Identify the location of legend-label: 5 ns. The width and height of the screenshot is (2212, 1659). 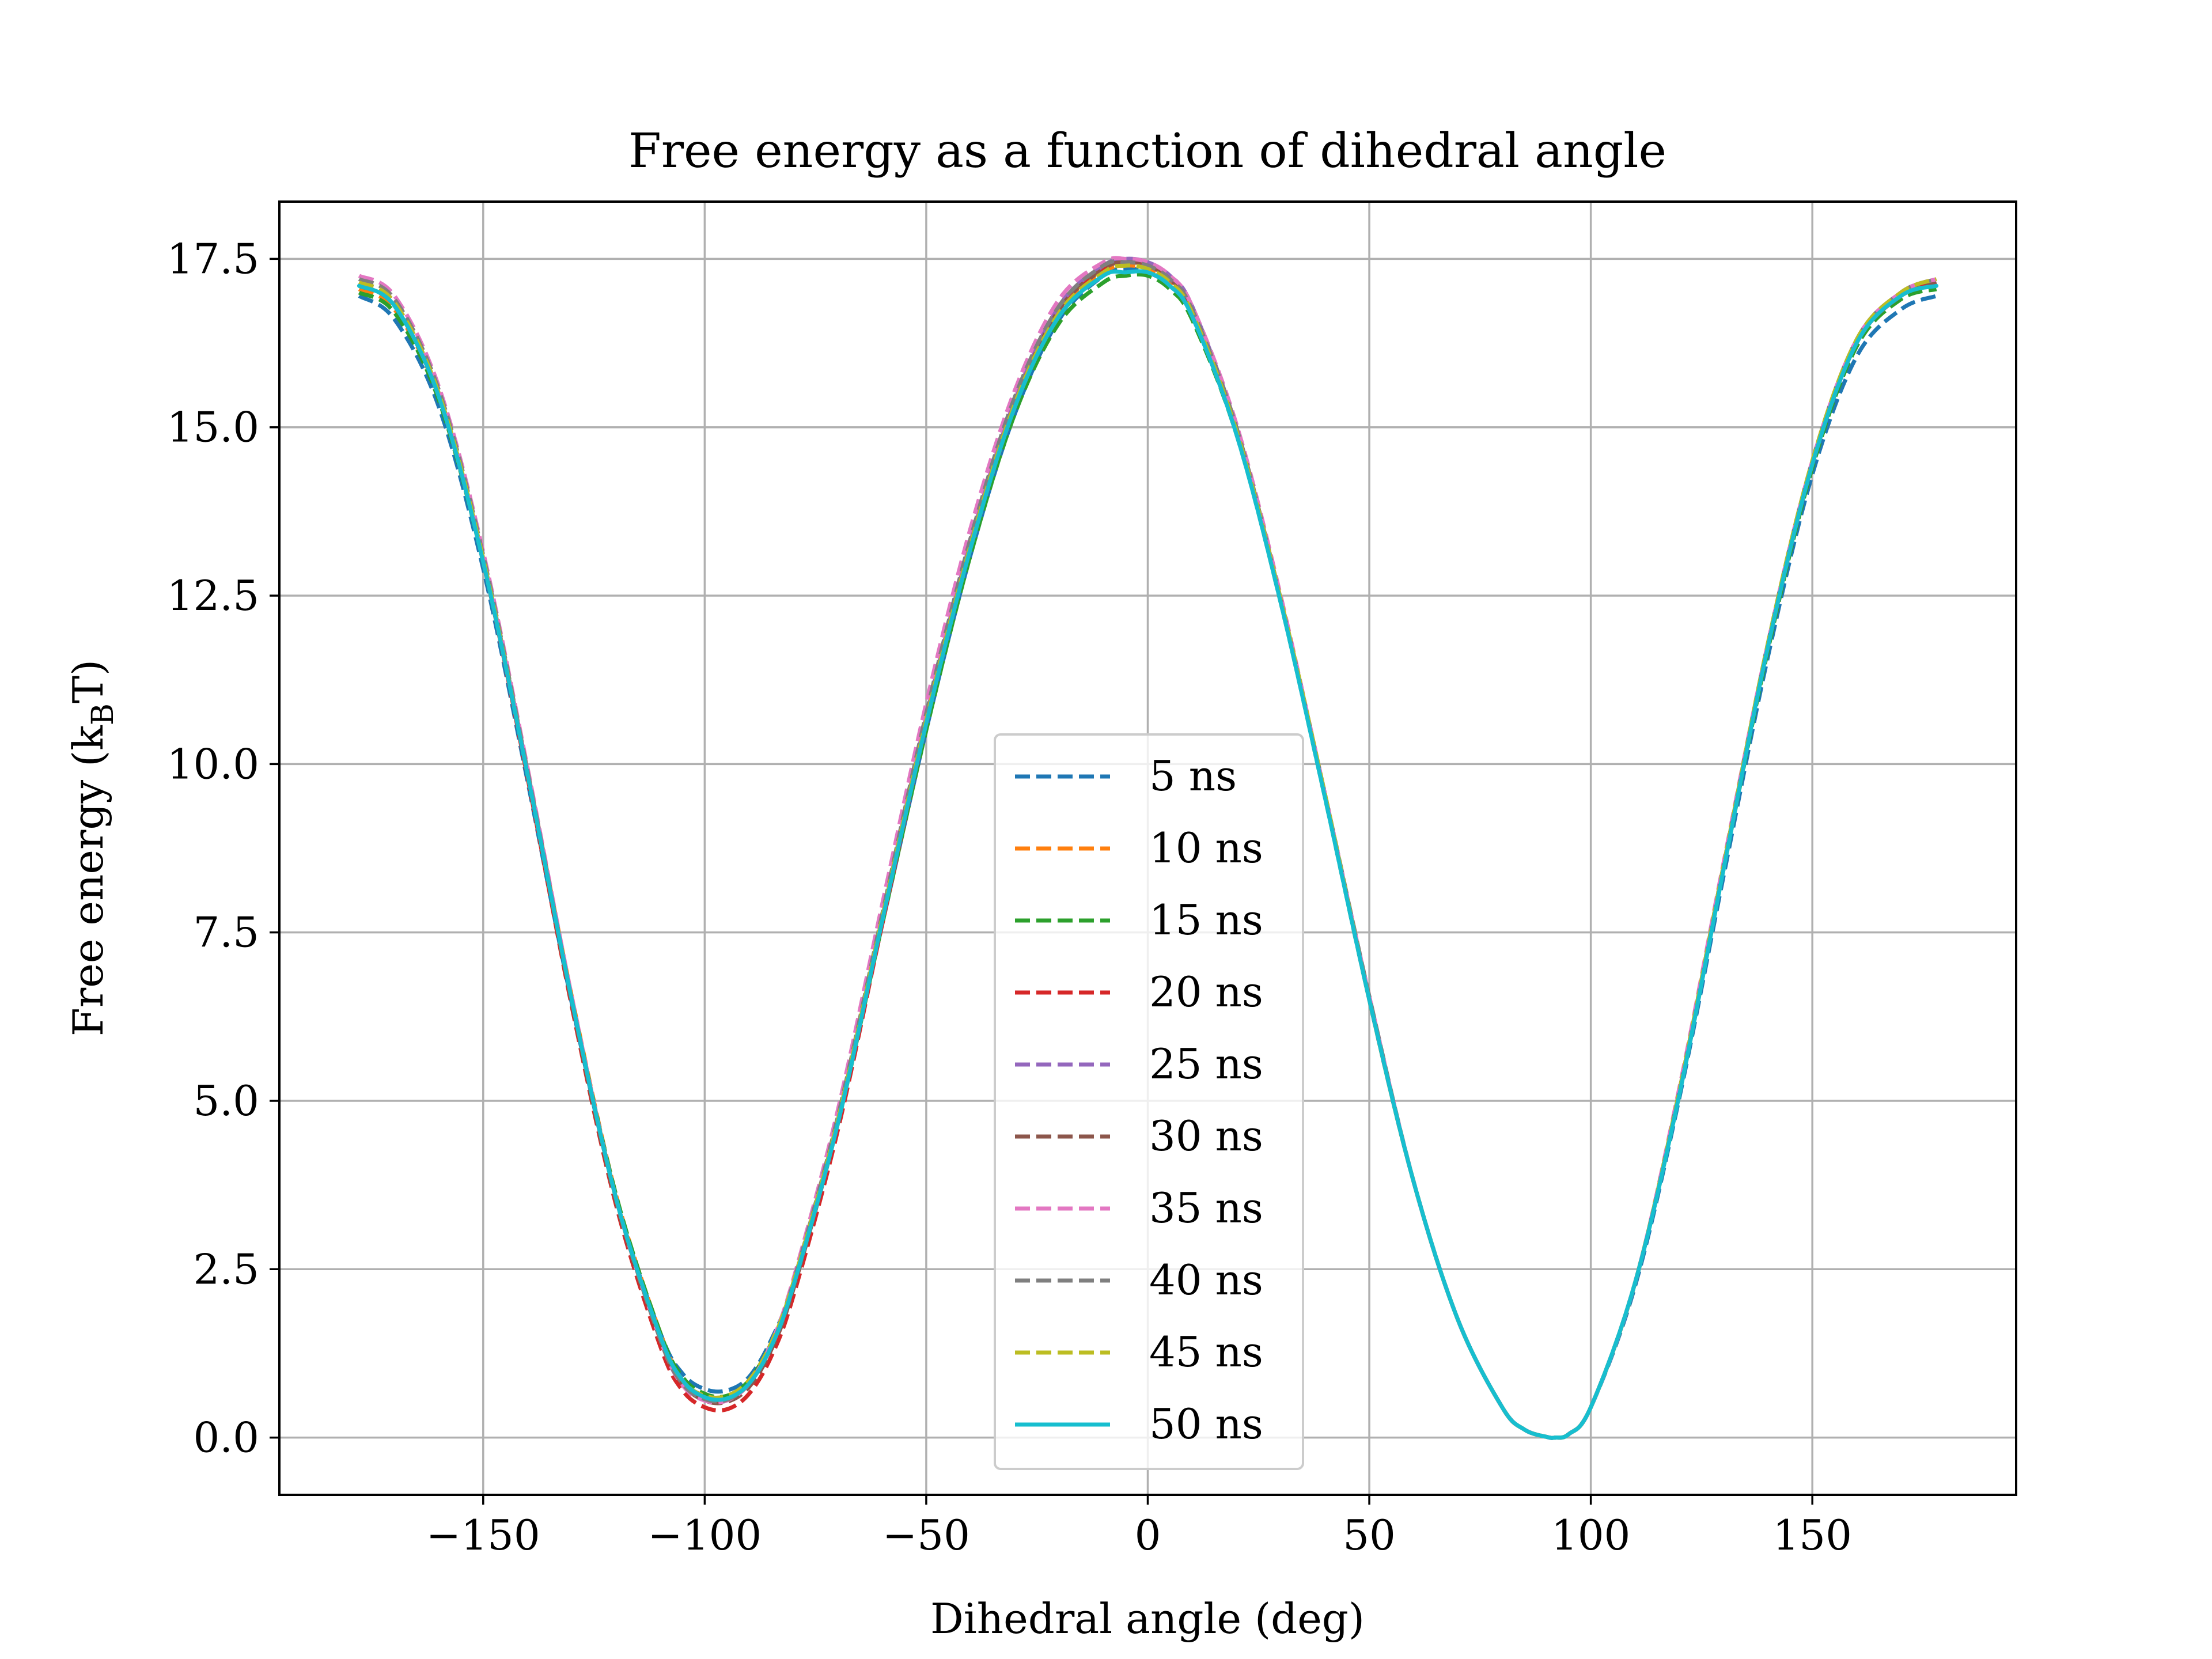
(1193, 776).